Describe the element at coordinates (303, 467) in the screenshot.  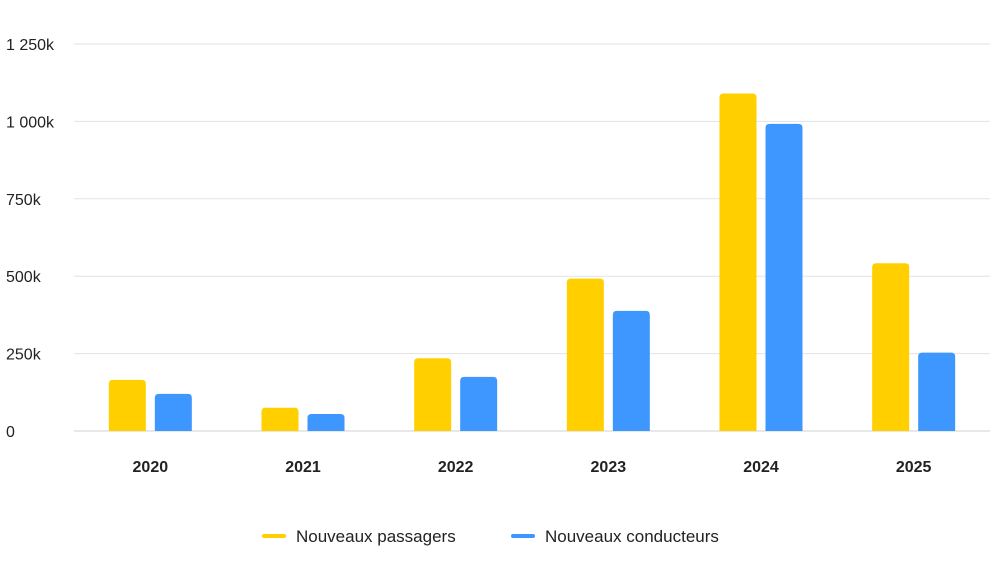
I see `x-tick-label: 2021` at that location.